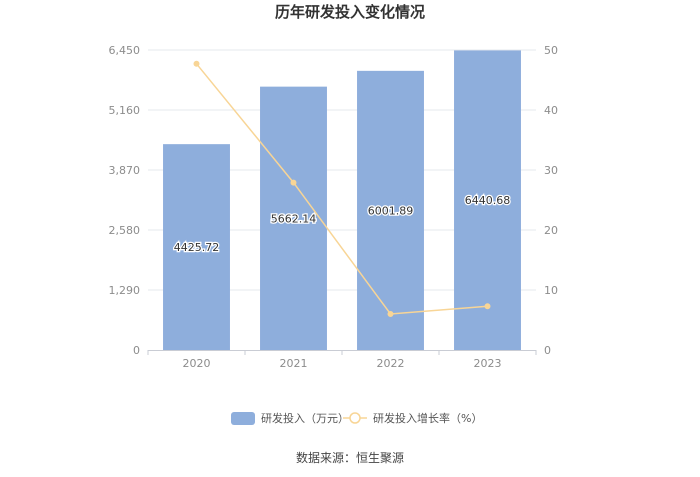 This screenshot has height=477, width=700. I want to click on right-axis-tick-label: 10, so click(551, 290).